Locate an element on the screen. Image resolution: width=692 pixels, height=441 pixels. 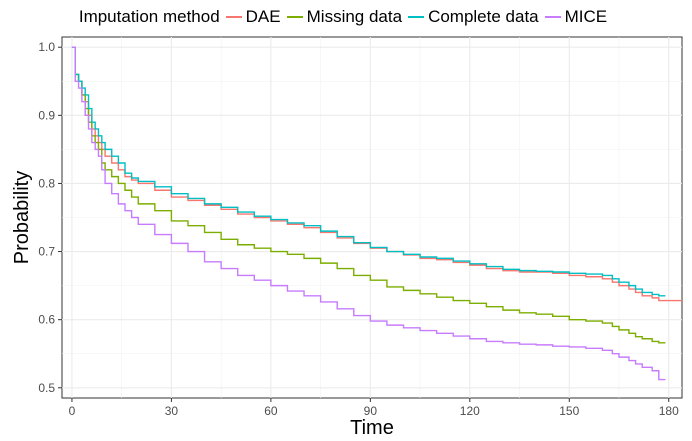
legend-key-mice is located at coordinates (552, 17).